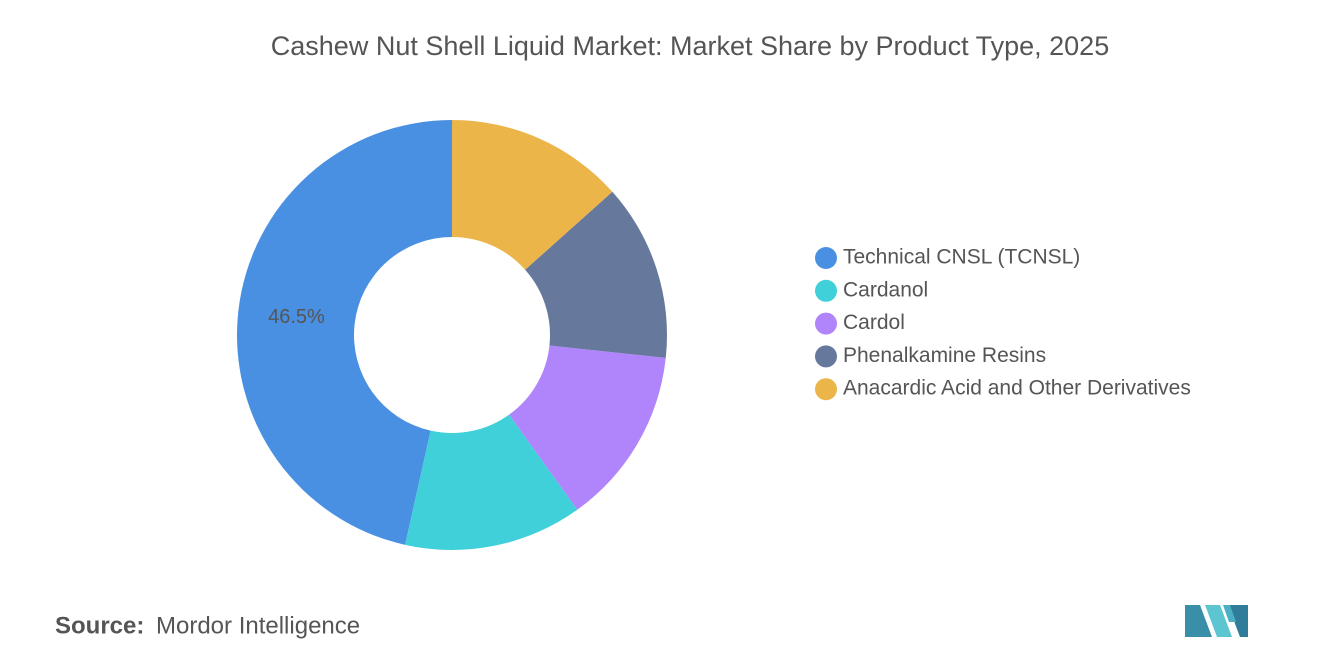 The width and height of the screenshot is (1320, 665). What do you see at coordinates (99, 625) in the screenshot?
I see `source-label: Source:` at bounding box center [99, 625].